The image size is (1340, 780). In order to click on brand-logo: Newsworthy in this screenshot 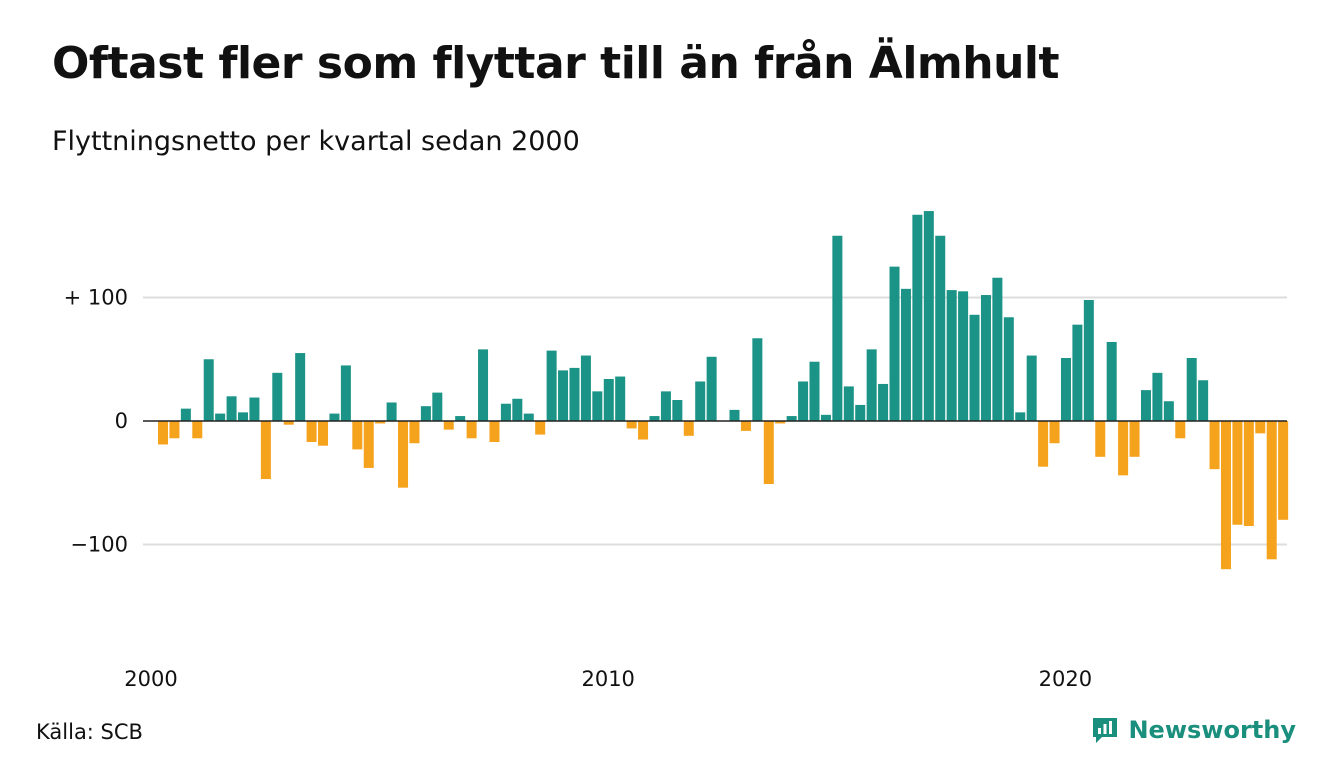, I will do `click(1193, 730)`.